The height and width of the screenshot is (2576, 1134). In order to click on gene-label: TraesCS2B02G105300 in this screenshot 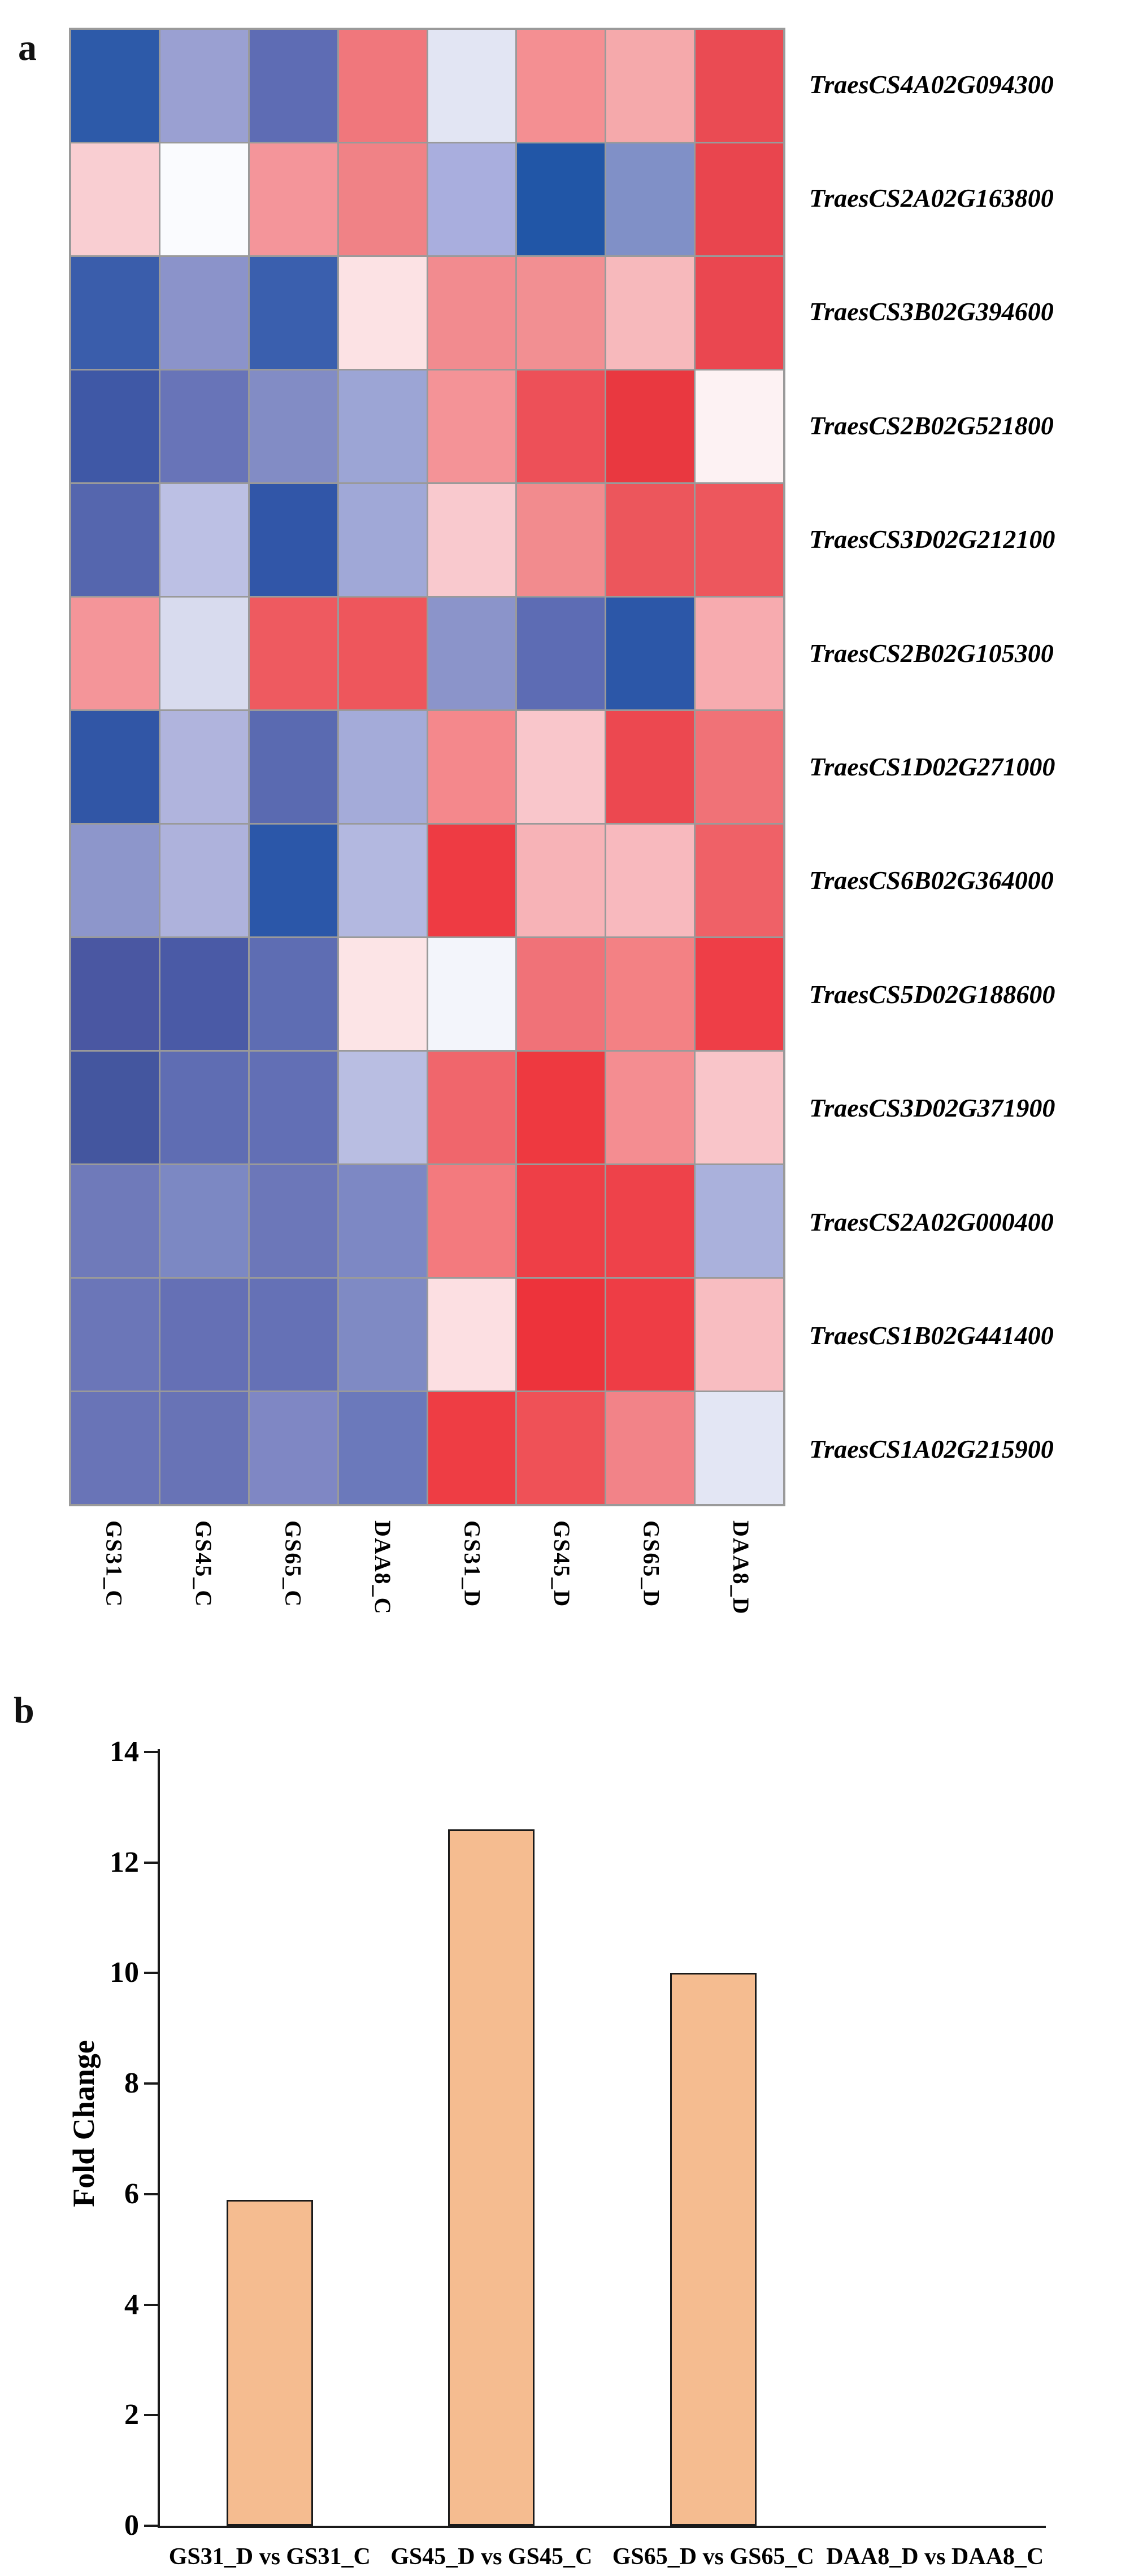, I will do `click(931, 653)`.